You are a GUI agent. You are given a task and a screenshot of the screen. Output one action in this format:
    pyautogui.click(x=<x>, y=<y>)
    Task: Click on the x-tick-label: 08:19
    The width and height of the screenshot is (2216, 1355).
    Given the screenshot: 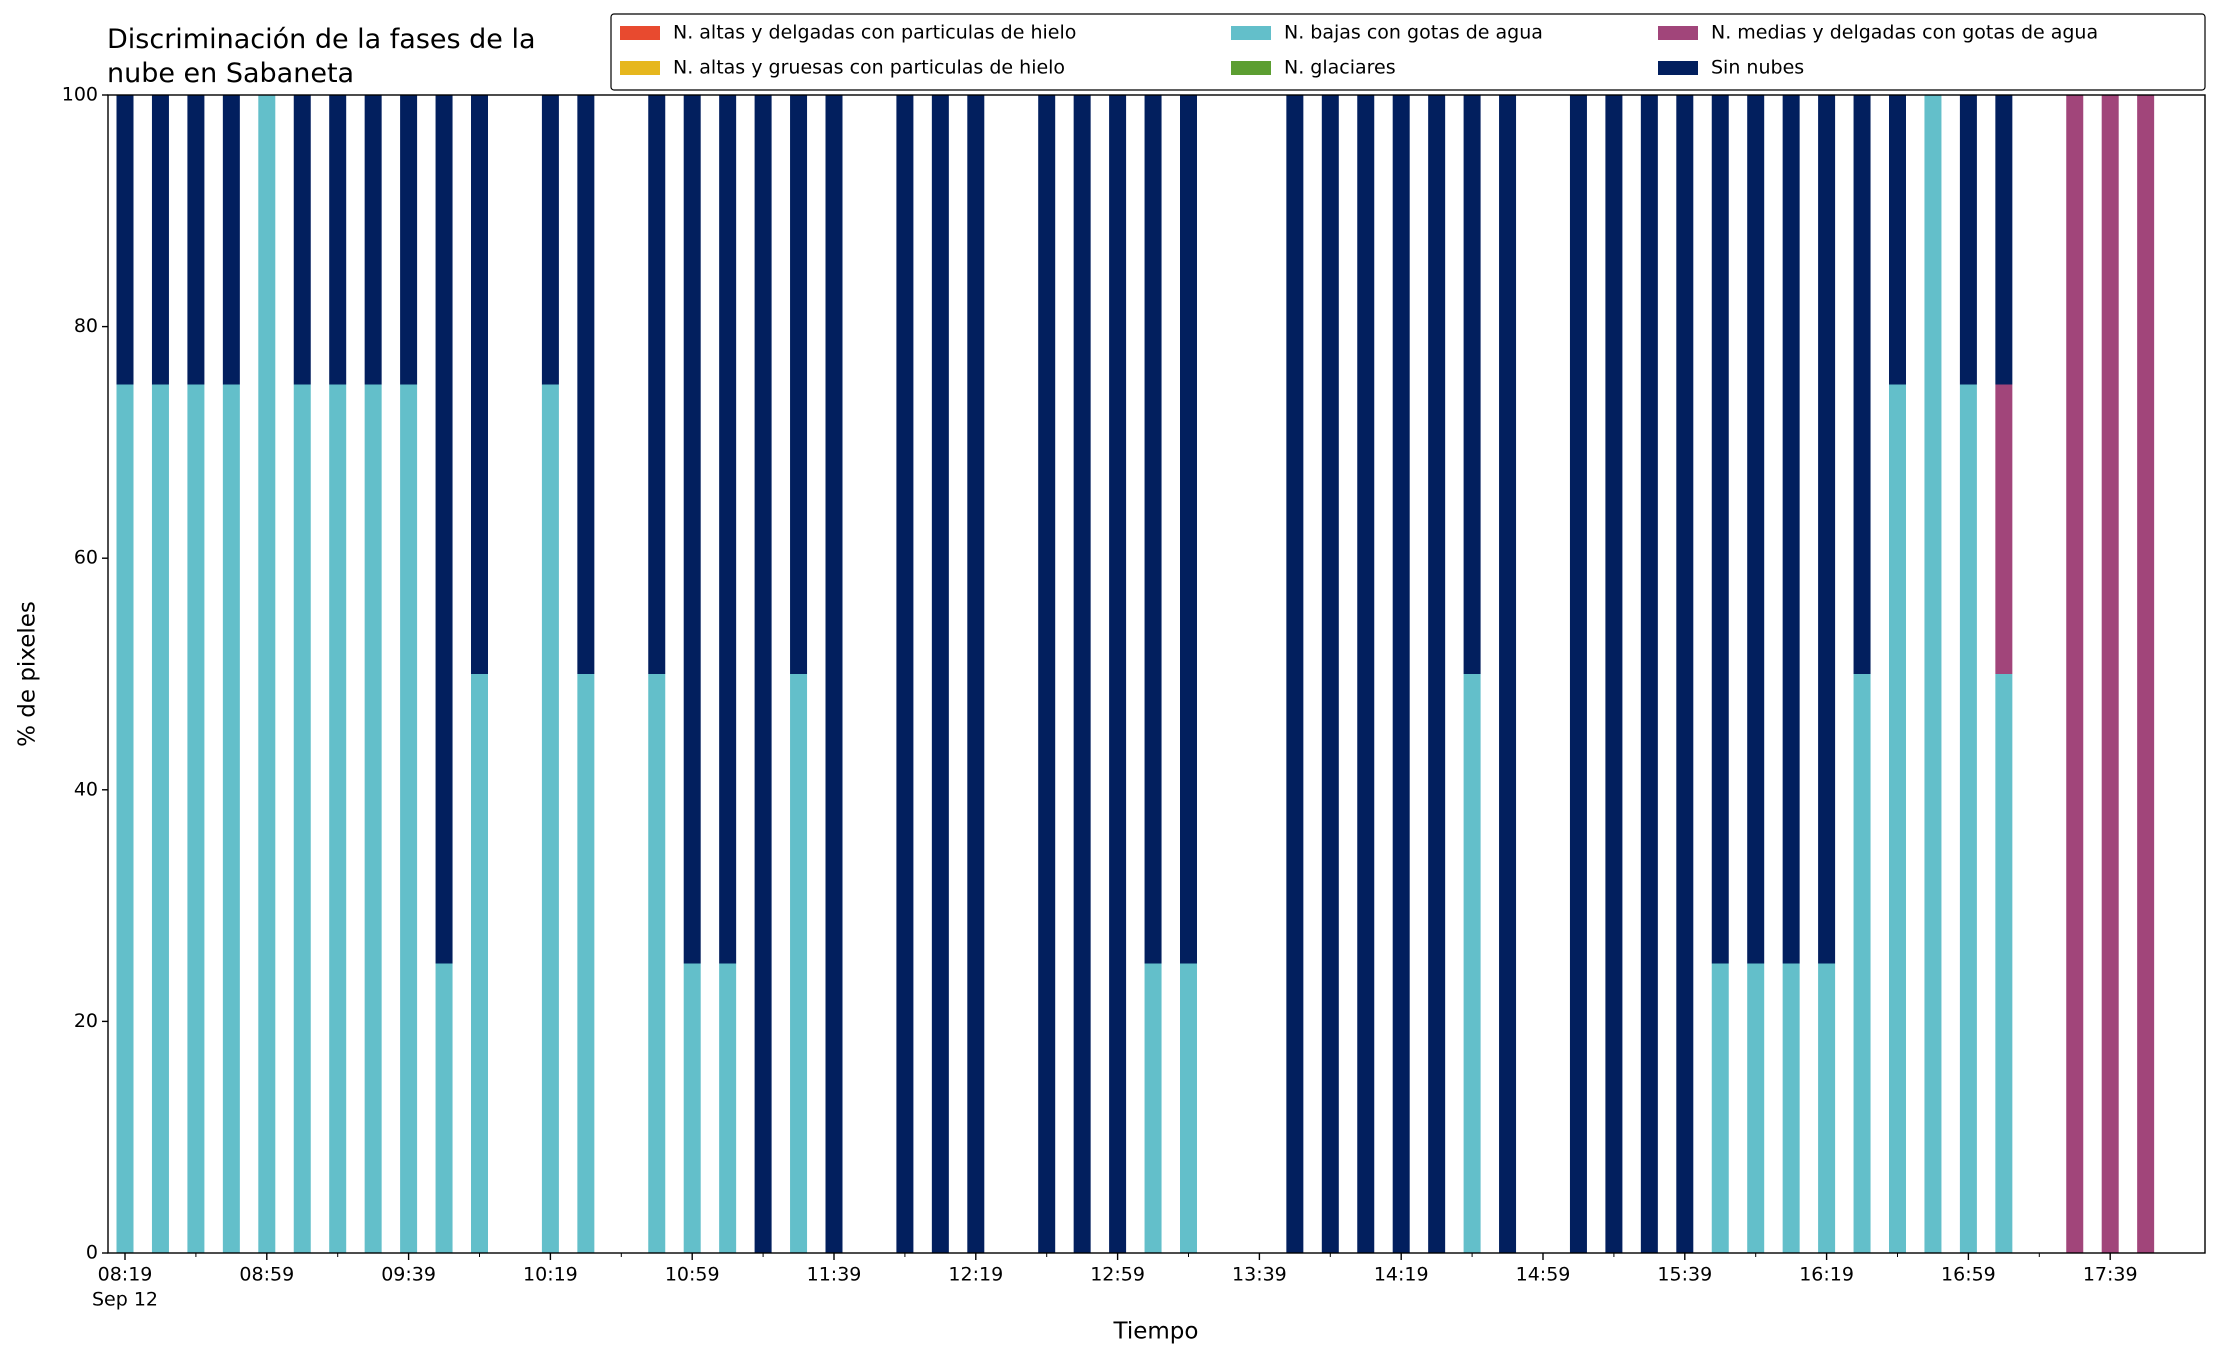 What is the action you would take?
    pyautogui.click(x=125, y=1275)
    